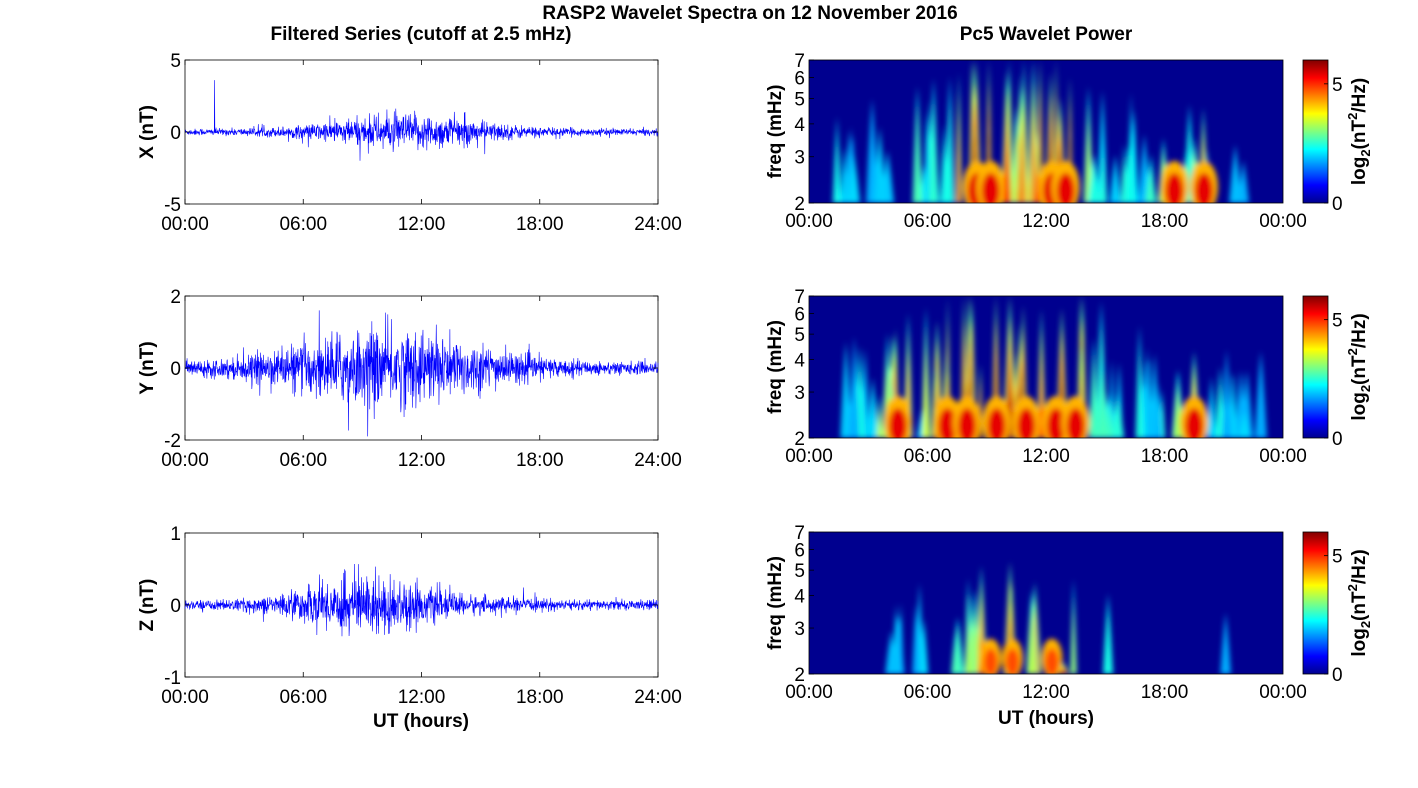 The height and width of the screenshot is (788, 1418). I want to click on right-xlabel: UT (hours), so click(1046, 718).